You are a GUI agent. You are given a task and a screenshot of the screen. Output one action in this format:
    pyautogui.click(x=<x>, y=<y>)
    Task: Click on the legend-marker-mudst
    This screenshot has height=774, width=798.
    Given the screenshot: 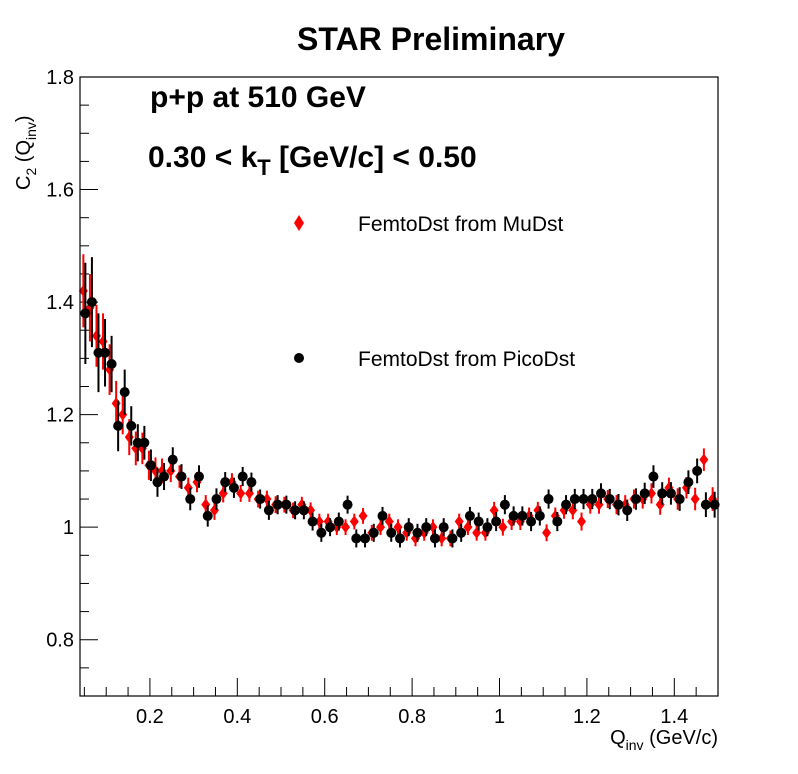 What is the action you would take?
    pyautogui.click(x=299, y=223)
    